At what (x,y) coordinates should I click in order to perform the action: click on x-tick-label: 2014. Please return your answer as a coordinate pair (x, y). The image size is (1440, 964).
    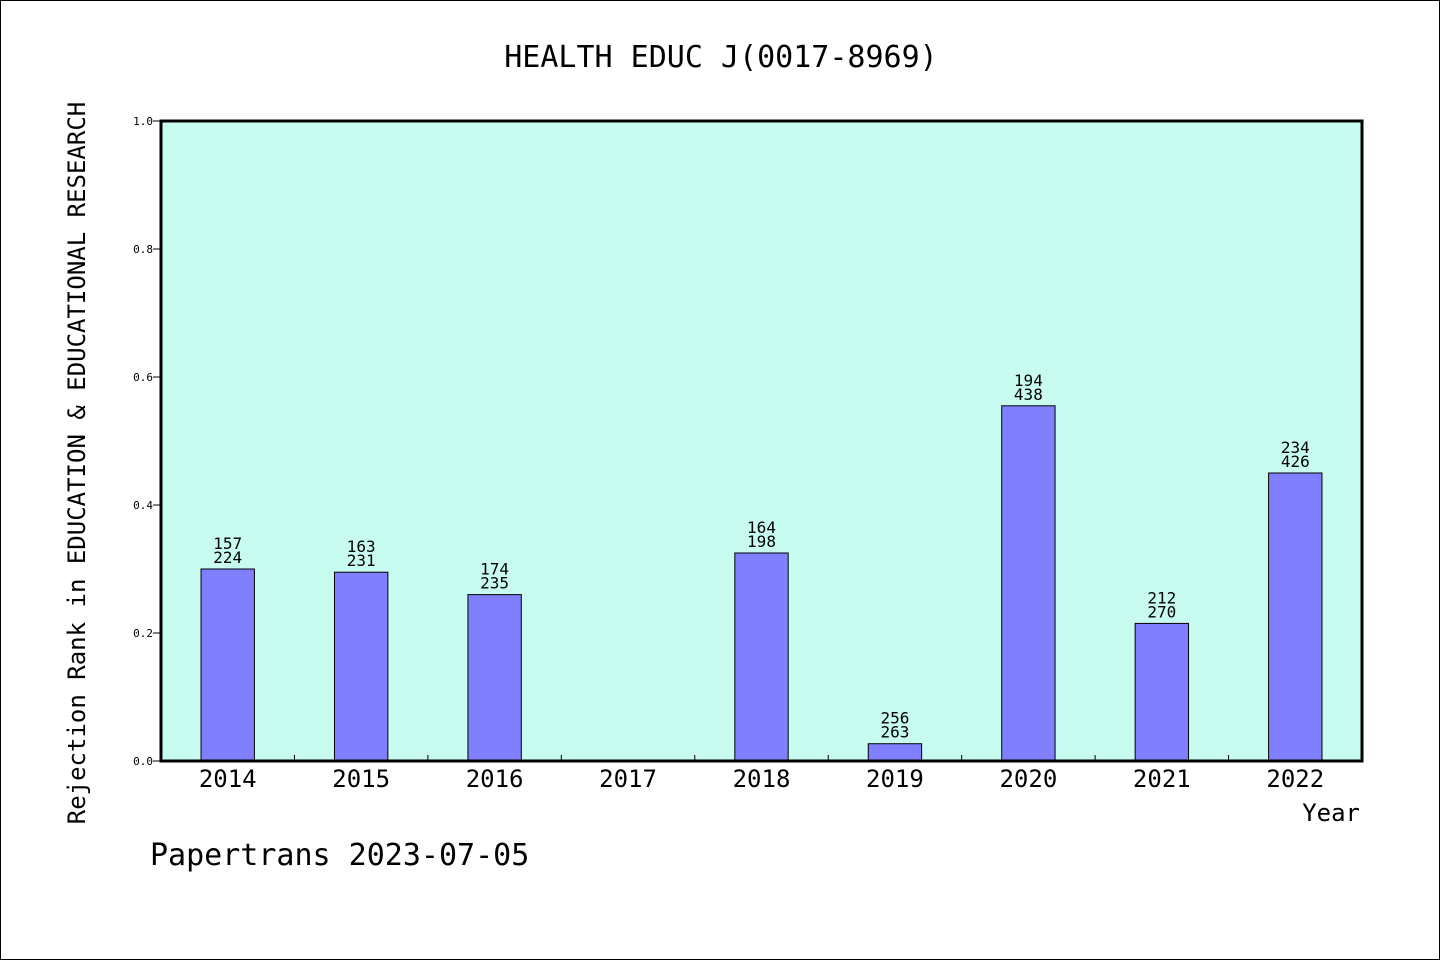
    Looking at the image, I should click on (228, 779).